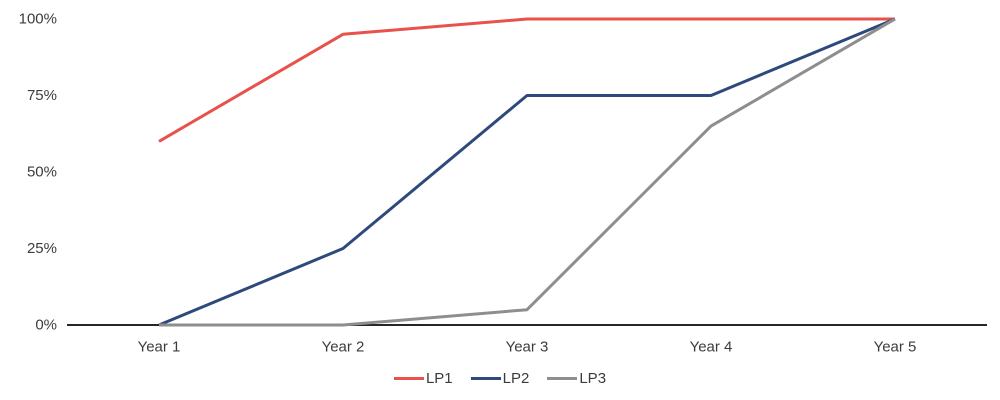  What do you see at coordinates (895, 347) in the screenshot?
I see `x-tick-label: Year 5` at bounding box center [895, 347].